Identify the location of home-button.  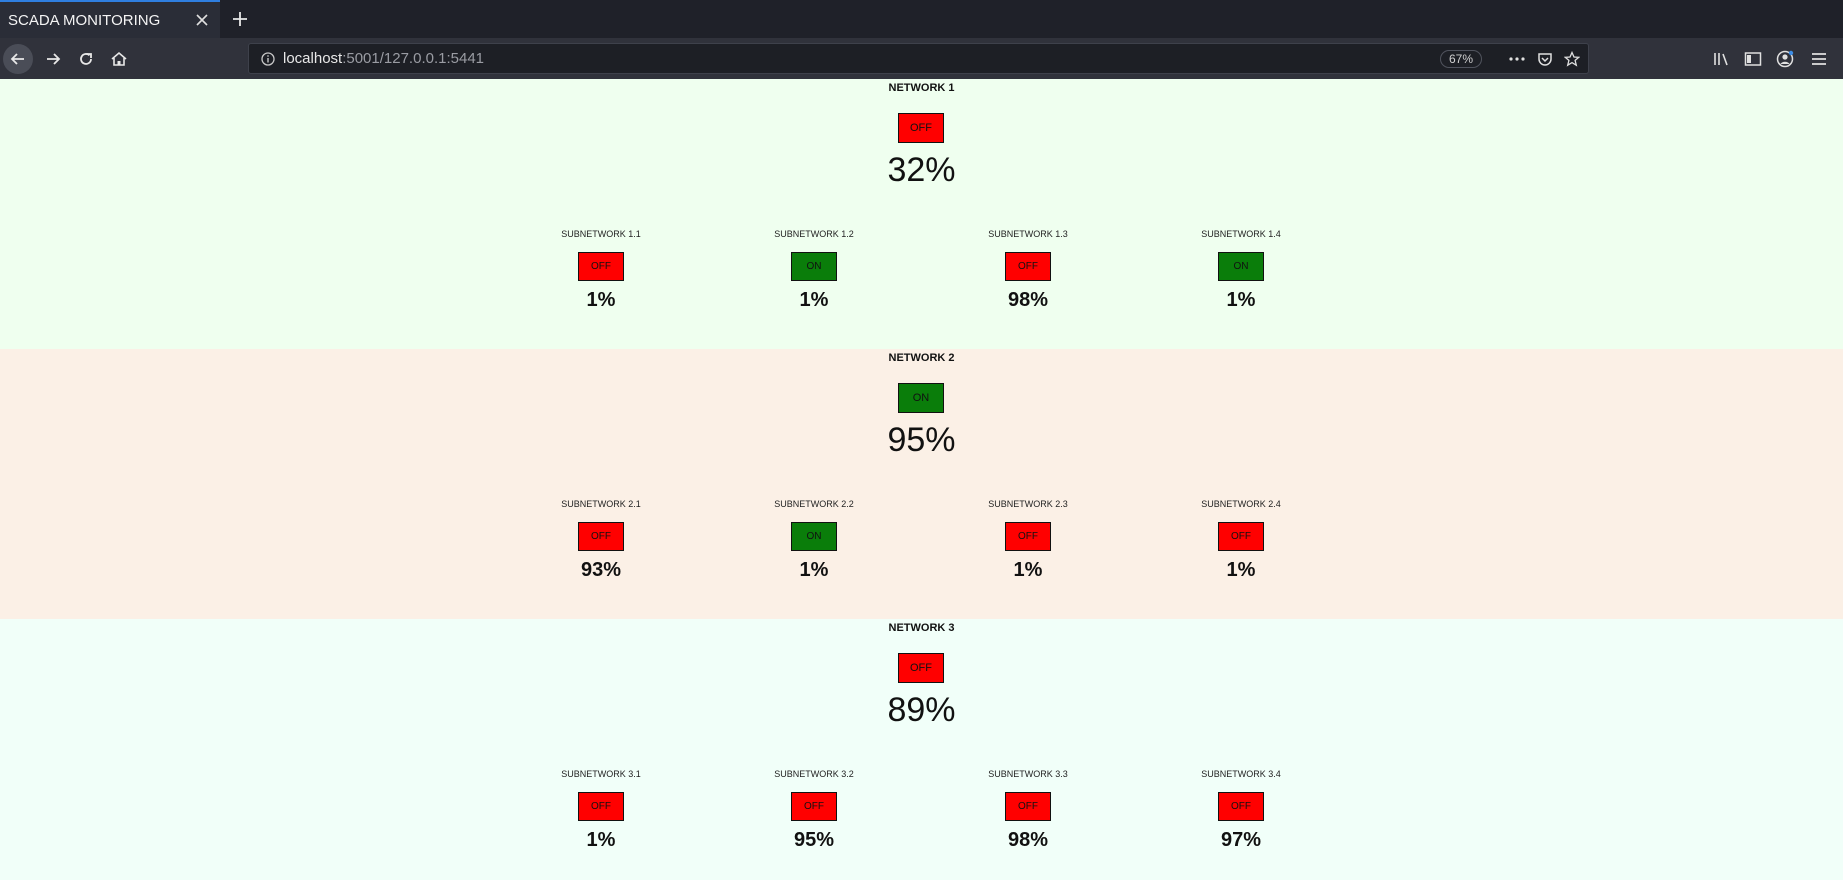
(119, 59).